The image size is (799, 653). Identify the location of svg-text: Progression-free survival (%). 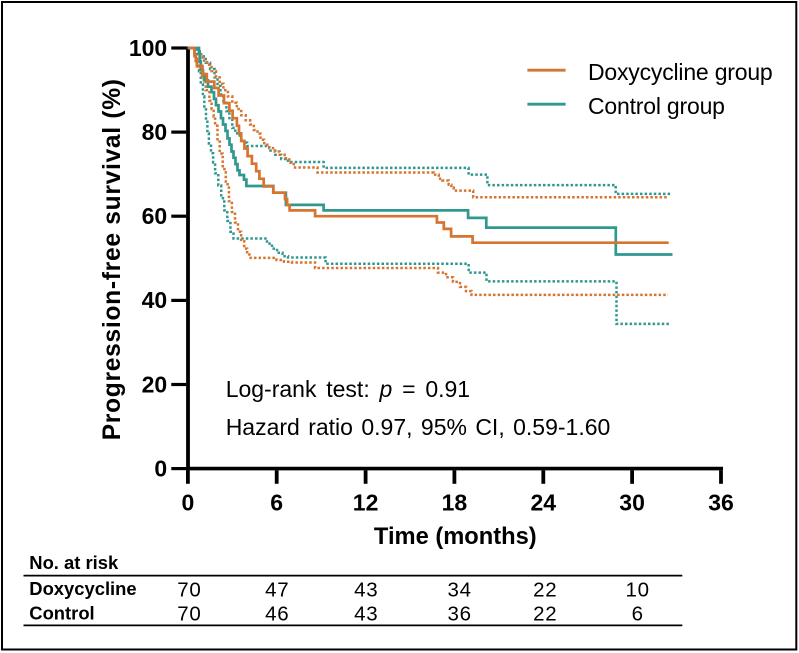
(112, 259).